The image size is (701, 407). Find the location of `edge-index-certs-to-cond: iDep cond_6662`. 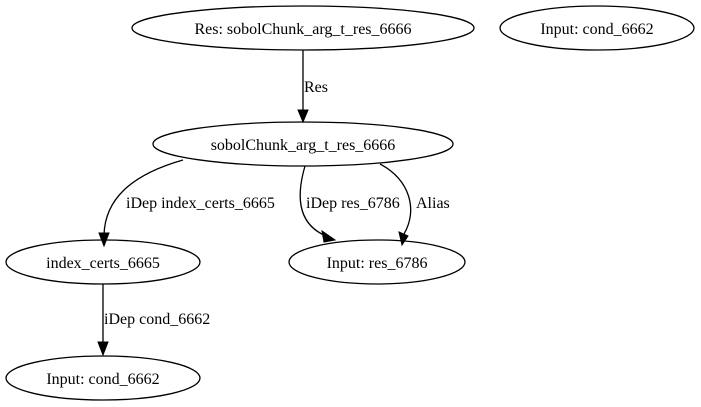

edge-index-certs-to-cond: iDep cond_6662 is located at coordinates (154, 319).